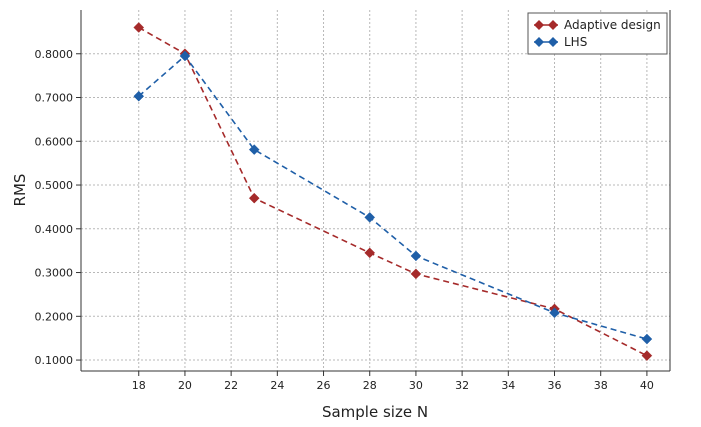 Image resolution: width=701 pixels, height=427 pixels. Describe the element at coordinates (601, 385) in the screenshot. I see `x-tick-label: 38` at that location.